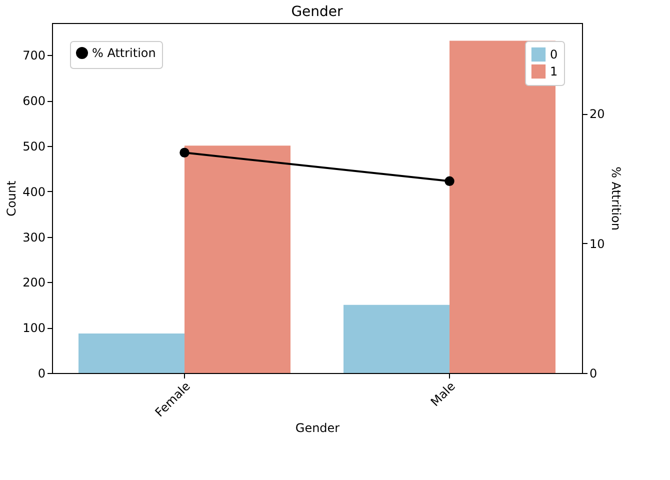 The height and width of the screenshot is (480, 670). I want to click on y2-tick-label: 0, so click(594, 373).